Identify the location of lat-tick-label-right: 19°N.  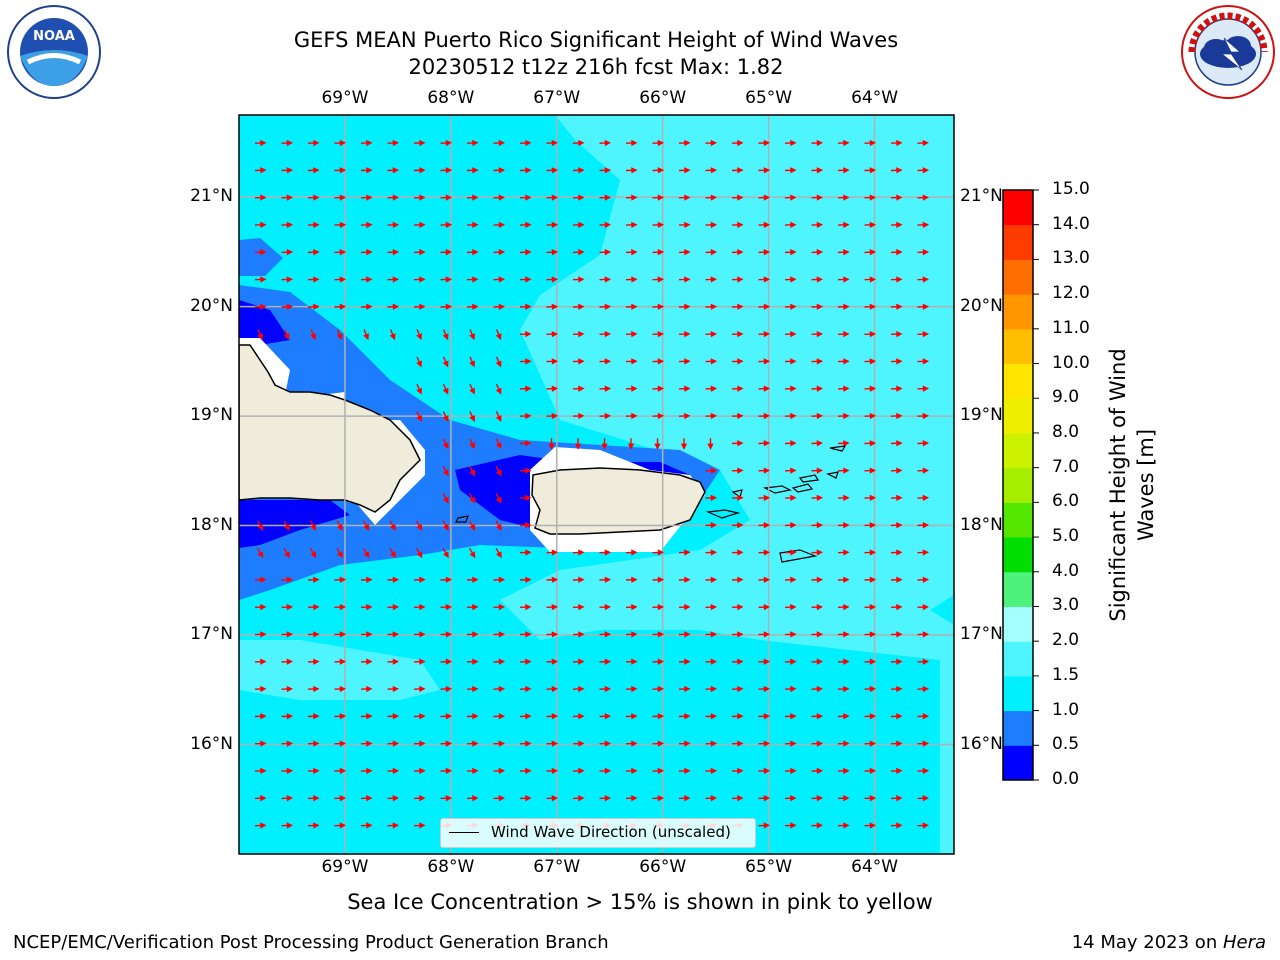
(981, 415).